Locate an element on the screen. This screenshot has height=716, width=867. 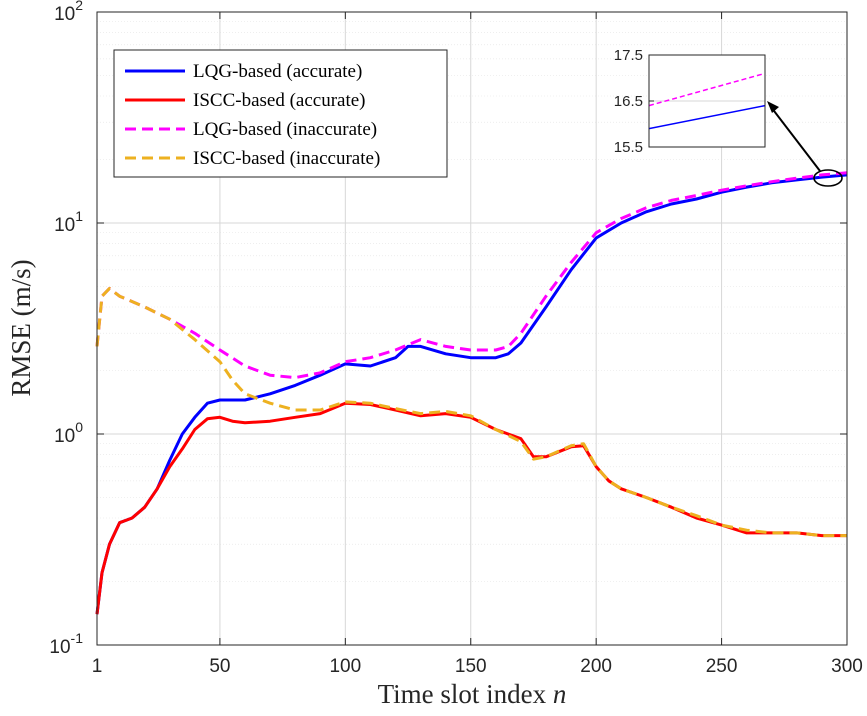
x-tick-label: 1 is located at coordinates (97, 666).